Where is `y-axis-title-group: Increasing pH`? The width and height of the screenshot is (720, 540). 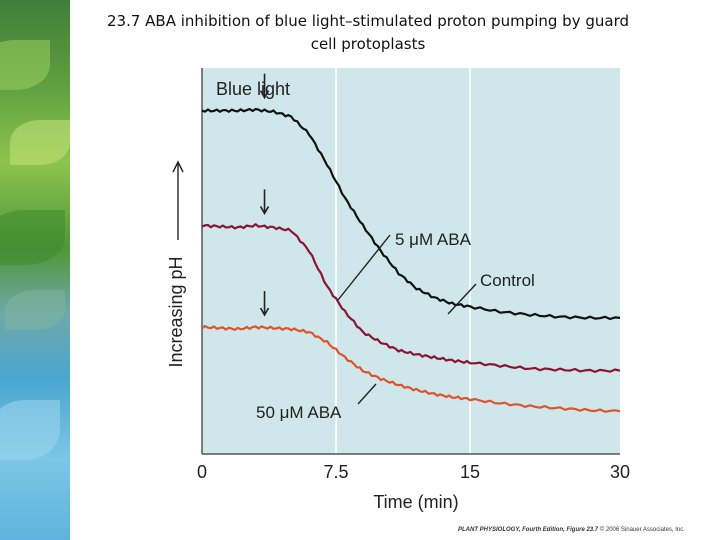
y-axis-title-group: Increasing pH is located at coordinates (176, 264).